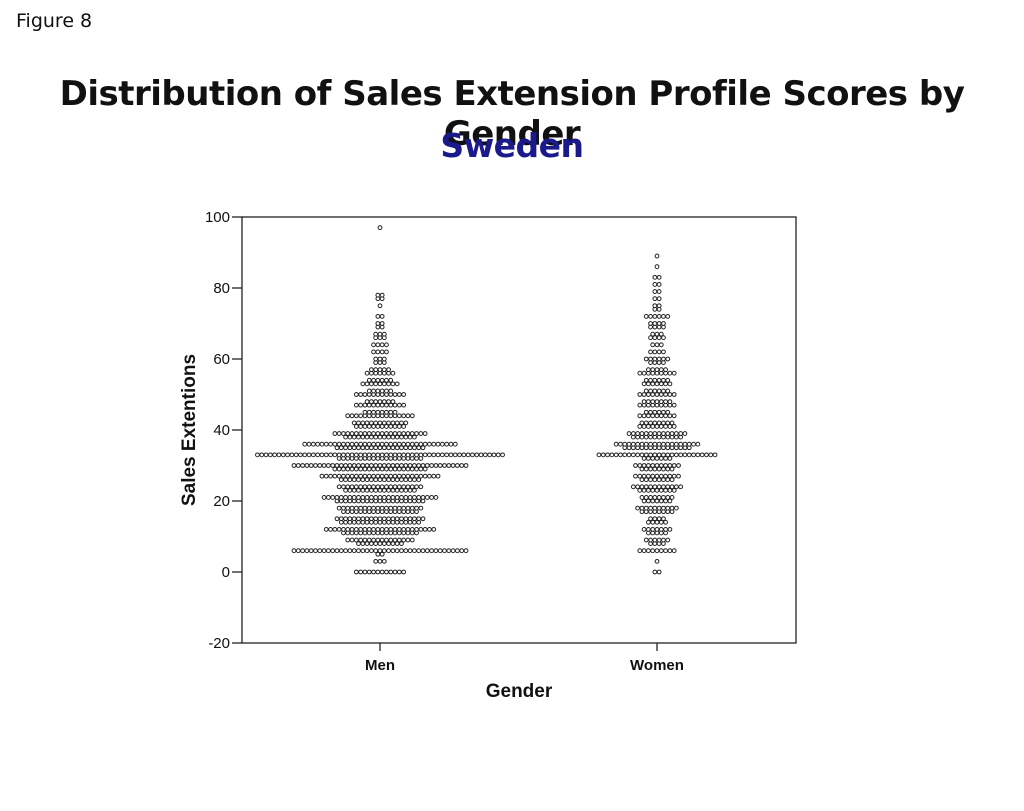 Image resolution: width=1024 pixels, height=811 pixels. Describe the element at coordinates (221, 430) in the screenshot. I see `y-tick-label: 40` at that location.